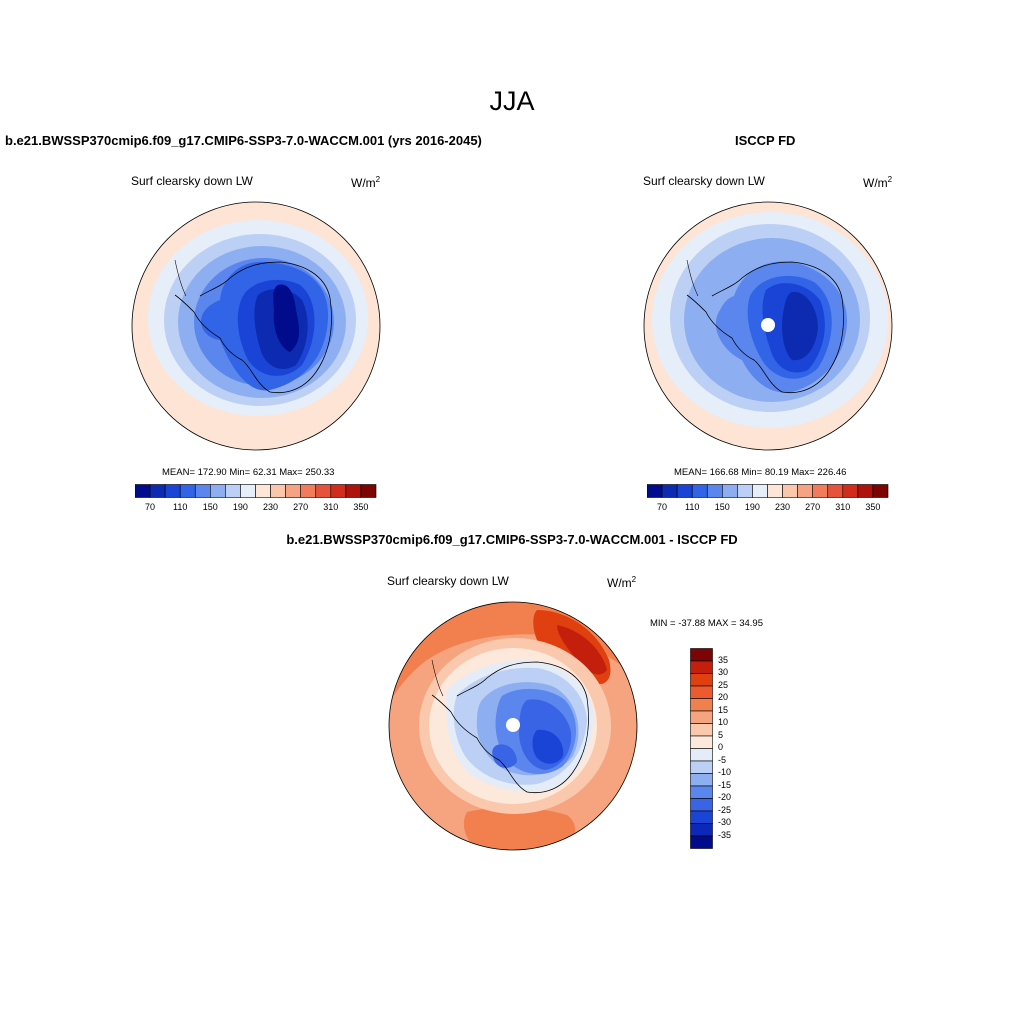 The image size is (1024, 1024). What do you see at coordinates (248, 472) in the screenshot?
I see `model-stats: MEAN= 172.90 Min= 62.31 Max= 250.33` at bounding box center [248, 472].